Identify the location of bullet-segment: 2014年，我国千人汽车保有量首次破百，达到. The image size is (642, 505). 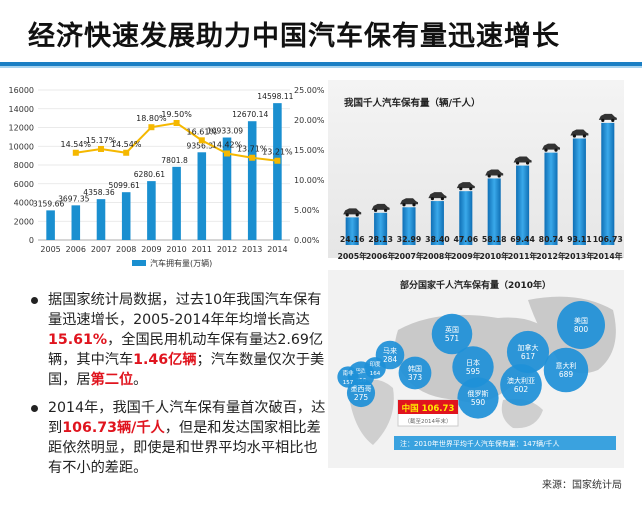
(187, 418).